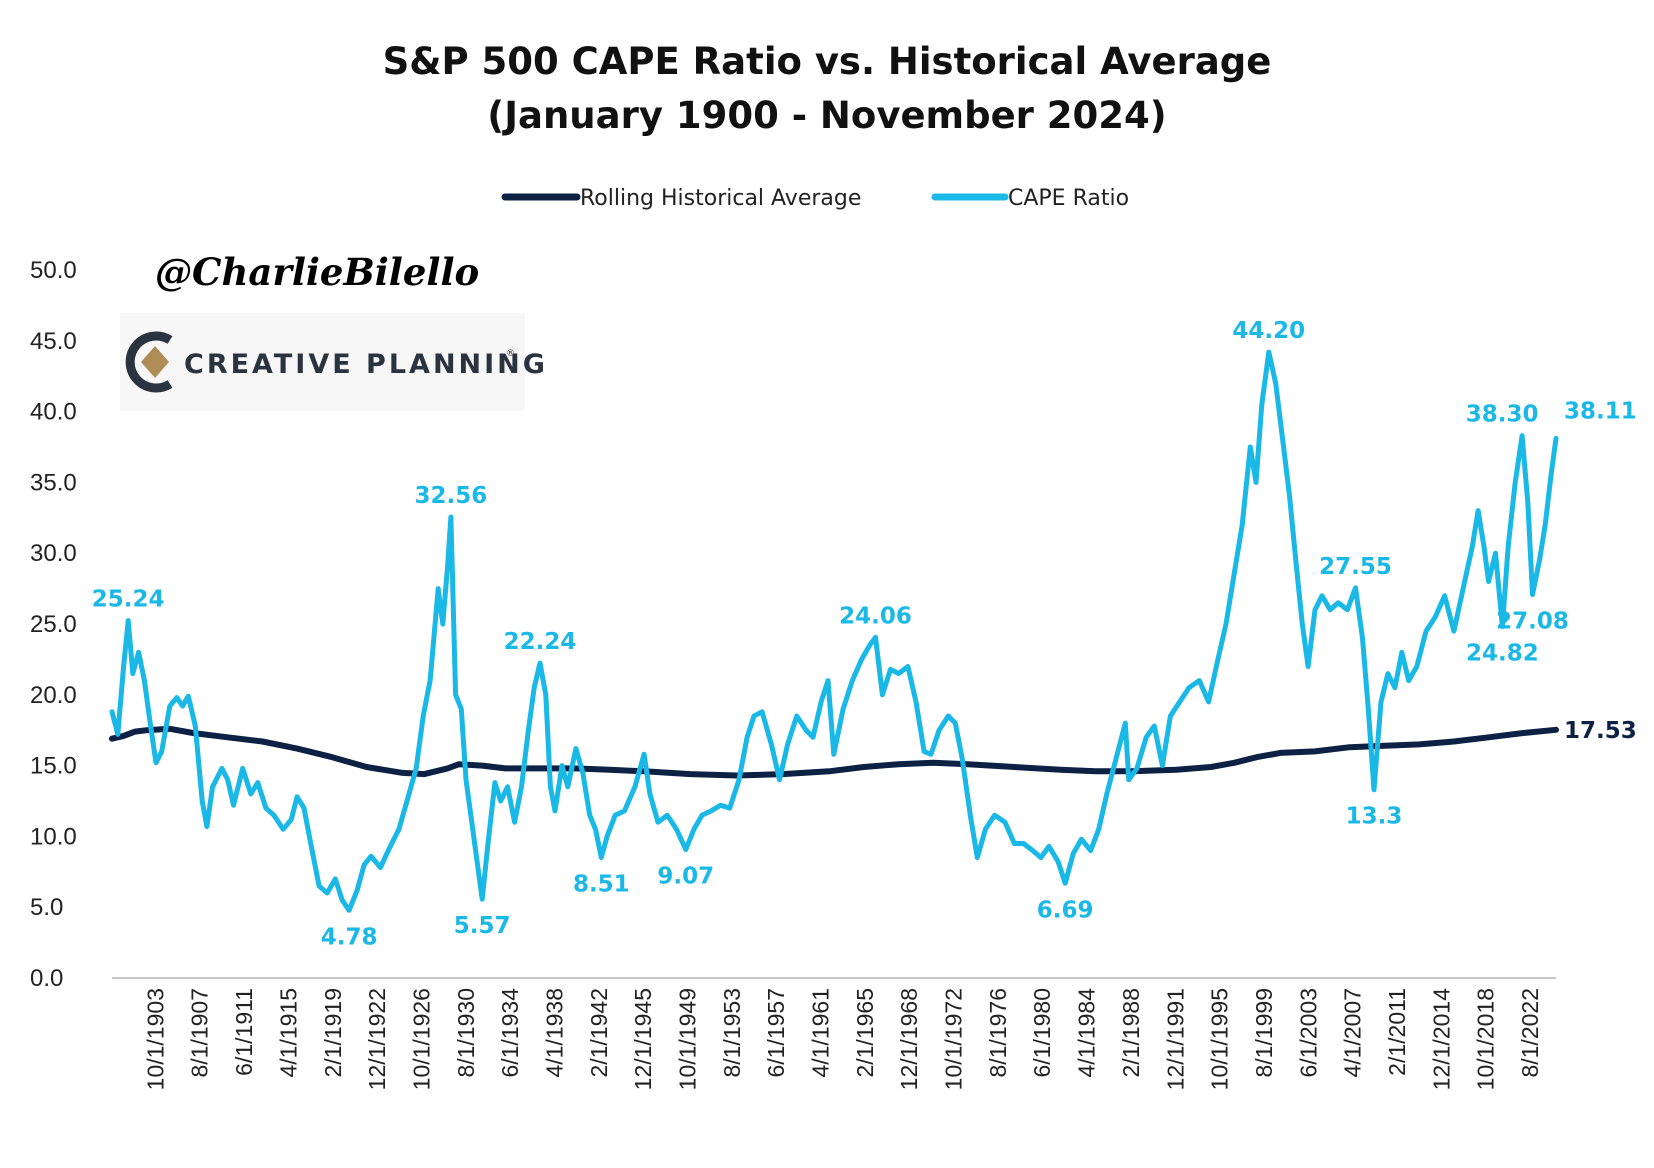 This screenshot has height=1168, width=1654. I want to click on data-label: 38.30, so click(1502, 415).